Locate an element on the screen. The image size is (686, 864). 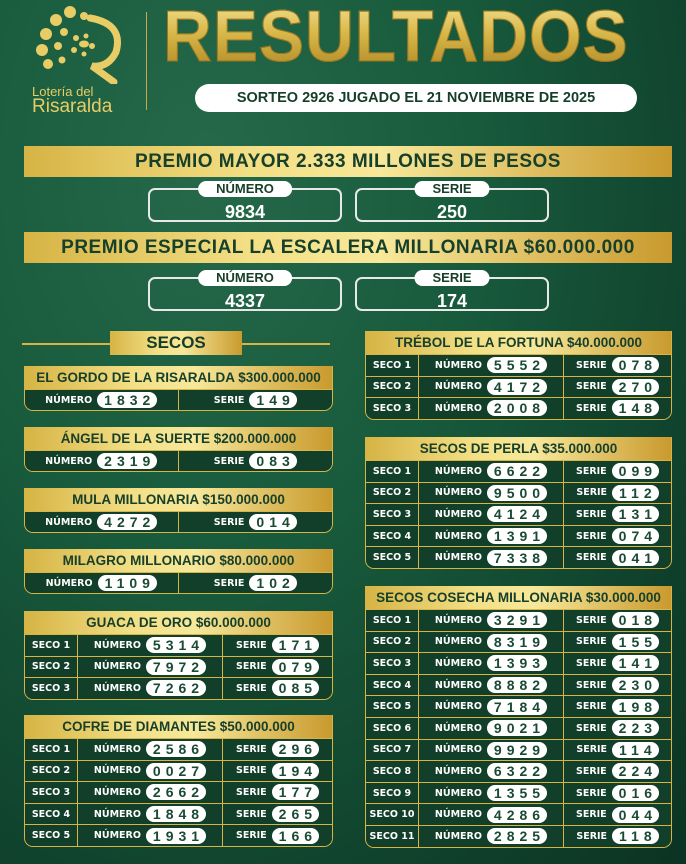
serie-cell: SERIE 265 is located at coordinates (277, 814).